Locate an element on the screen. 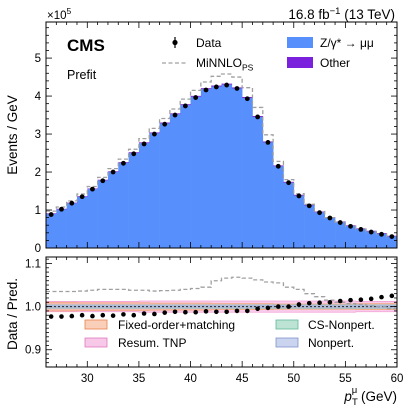 The height and width of the screenshot is (409, 407). legend-nonpert-label: Nonpert. is located at coordinates (331, 343).